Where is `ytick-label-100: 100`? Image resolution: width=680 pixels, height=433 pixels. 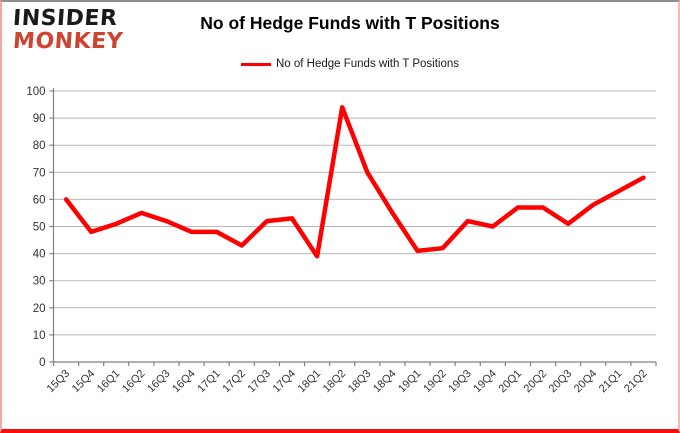 ytick-label-100: 100 is located at coordinates (35, 92).